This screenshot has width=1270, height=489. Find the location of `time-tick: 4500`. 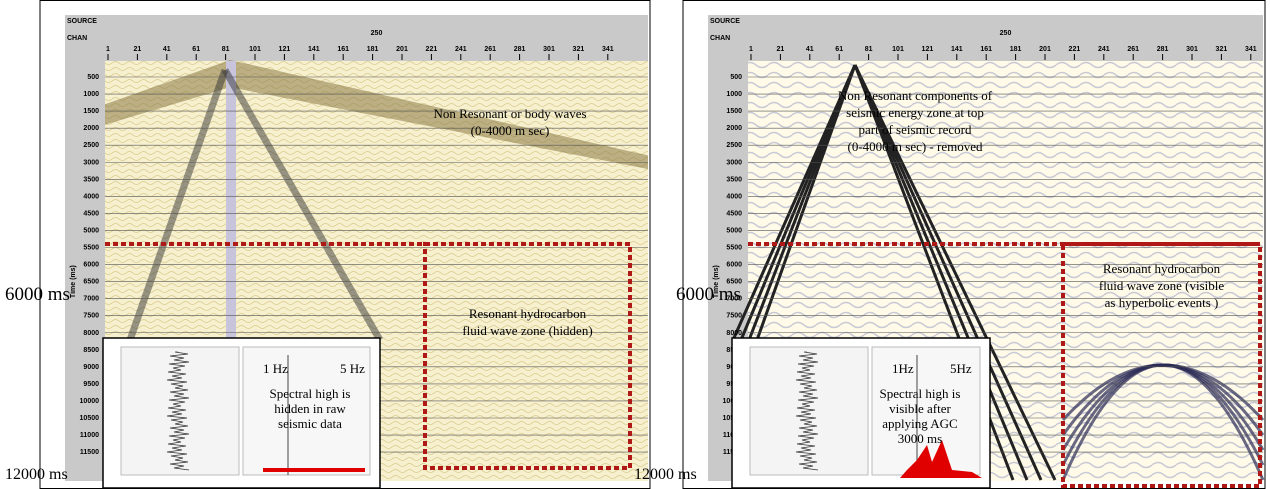

time-tick: 4500 is located at coordinates (734, 213).